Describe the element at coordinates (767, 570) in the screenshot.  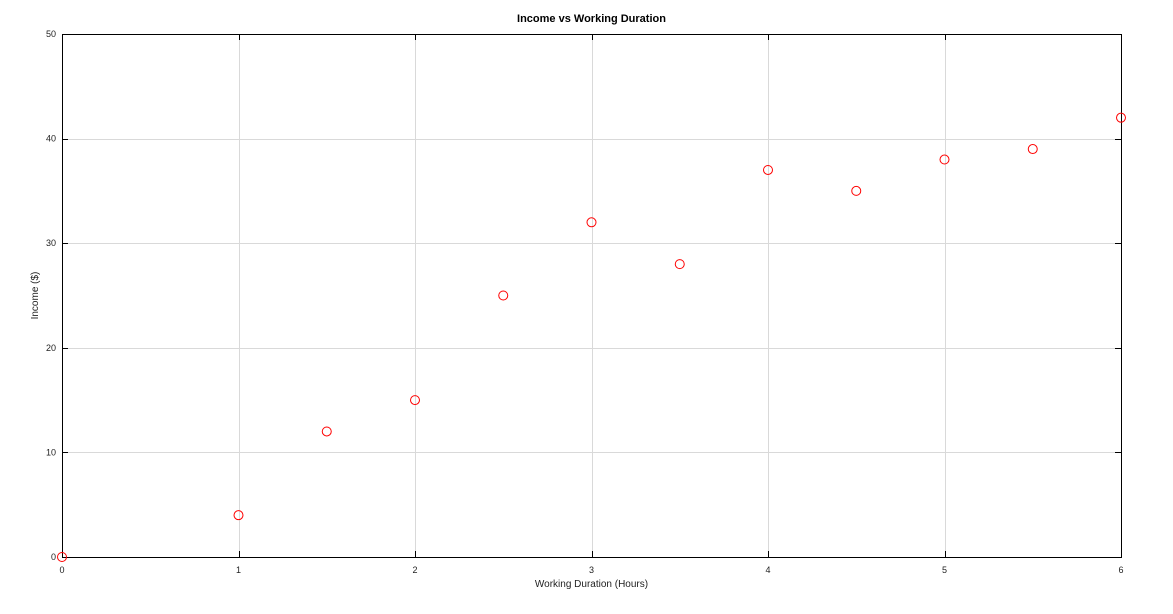
I see `x-tick-label: 4` at that location.